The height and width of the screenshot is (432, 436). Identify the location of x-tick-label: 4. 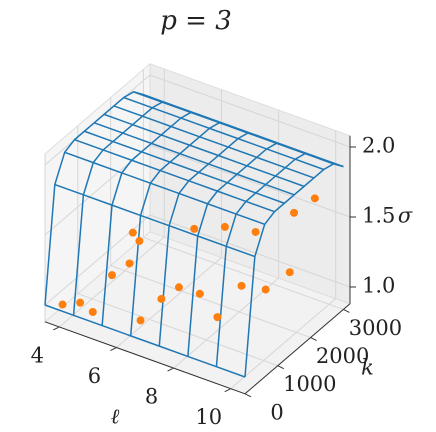
(37, 355).